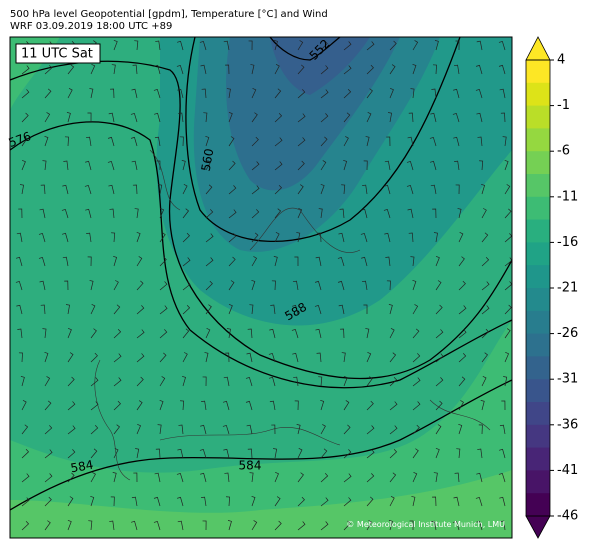 The width and height of the screenshot is (599, 552). Describe the element at coordinates (538, 48) in the screenshot. I see `colorbar-extend-top` at that location.